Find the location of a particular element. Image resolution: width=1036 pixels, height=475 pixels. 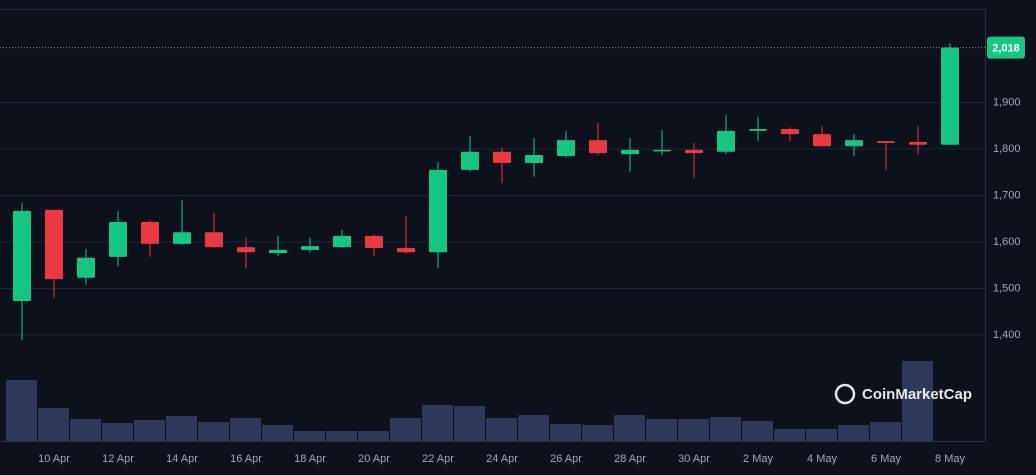

watermark: CoinMarketCap is located at coordinates (903, 394).